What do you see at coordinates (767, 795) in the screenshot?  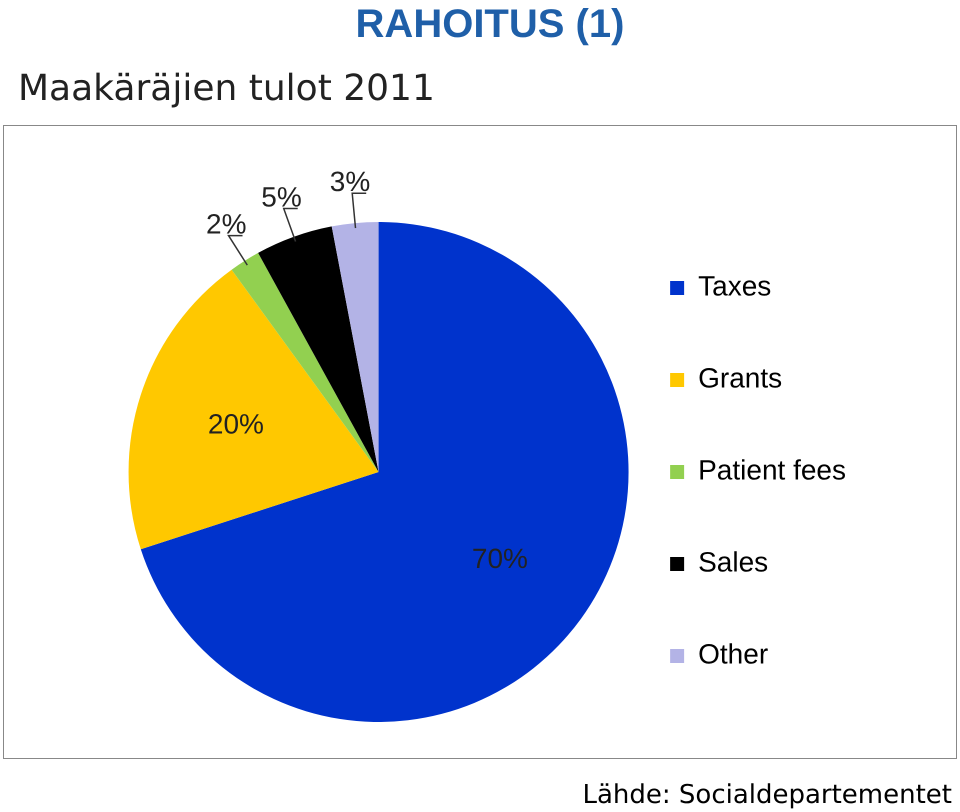 I see `text: Lähde: Socialdepartementet` at bounding box center [767, 795].